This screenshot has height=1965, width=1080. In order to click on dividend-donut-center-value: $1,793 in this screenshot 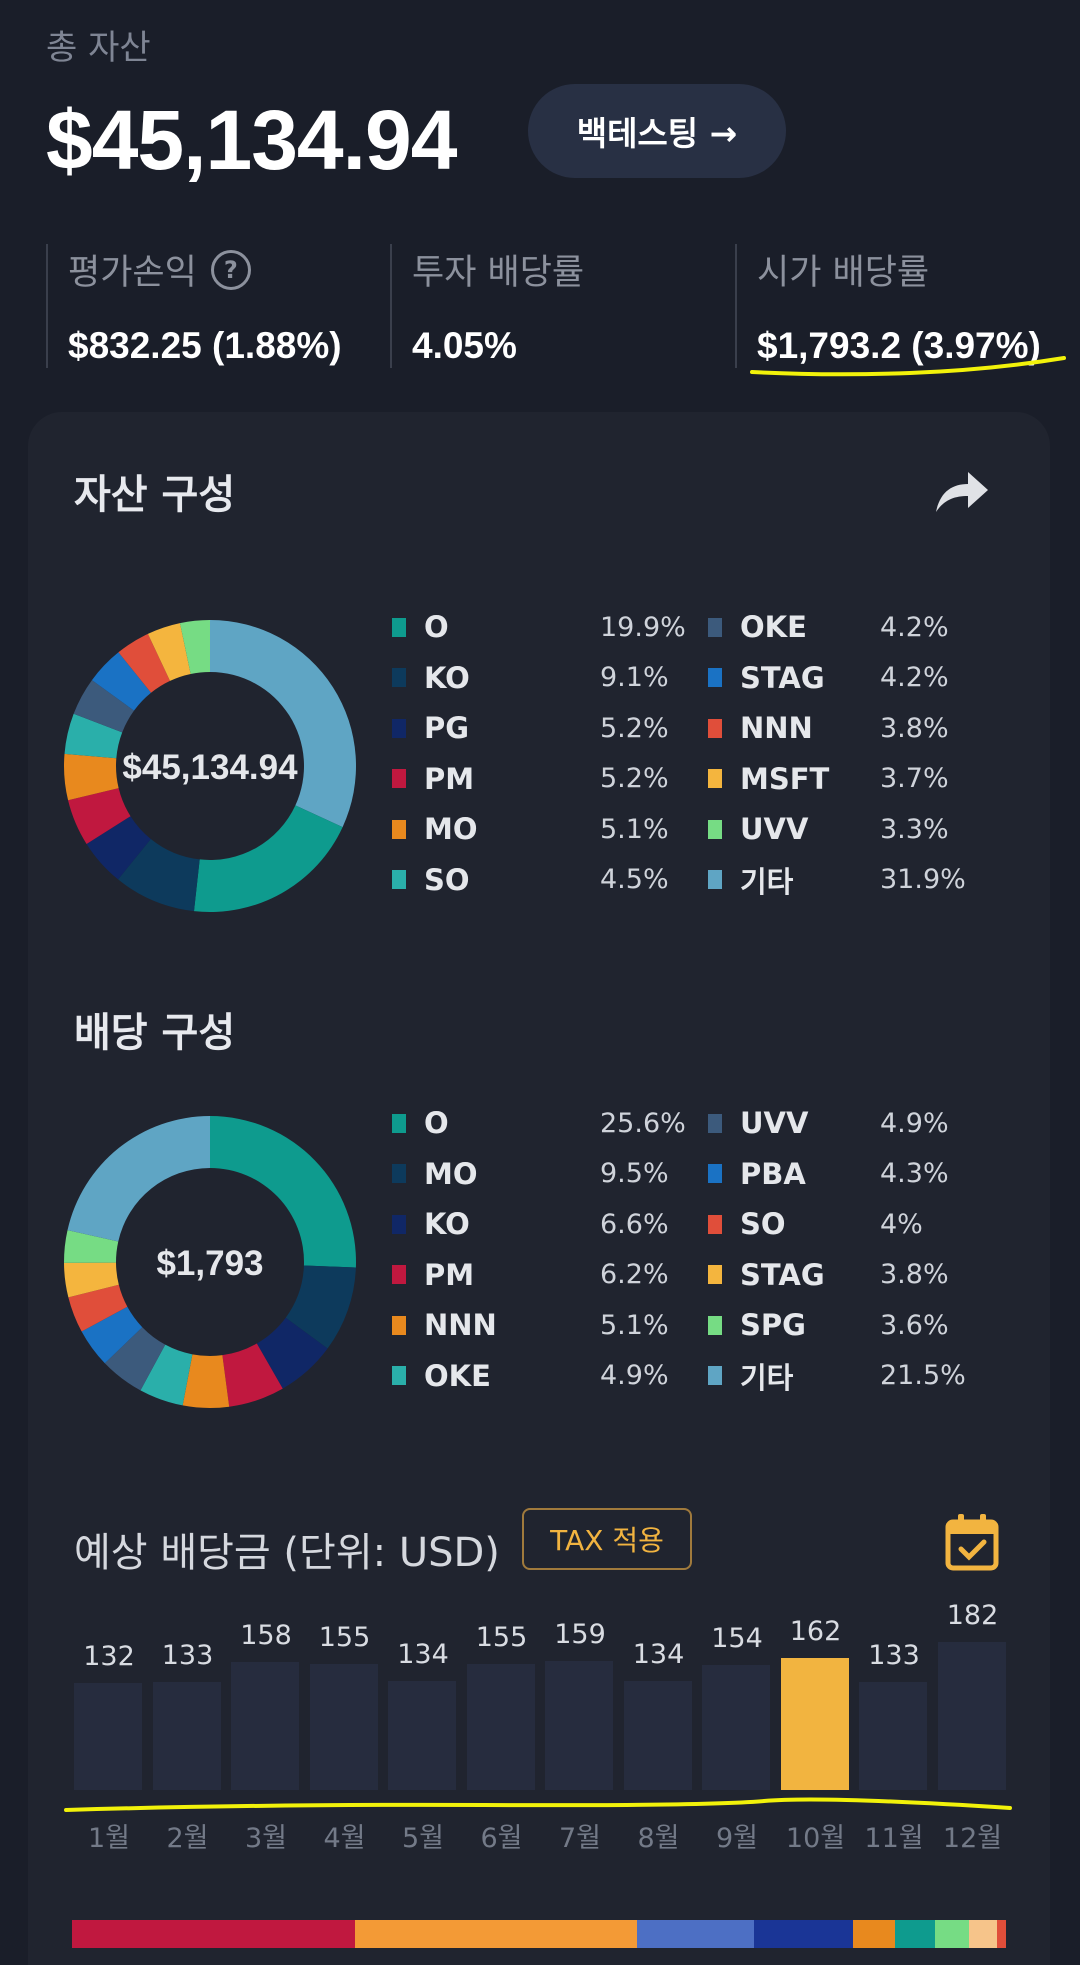, I will do `click(210, 1263)`.